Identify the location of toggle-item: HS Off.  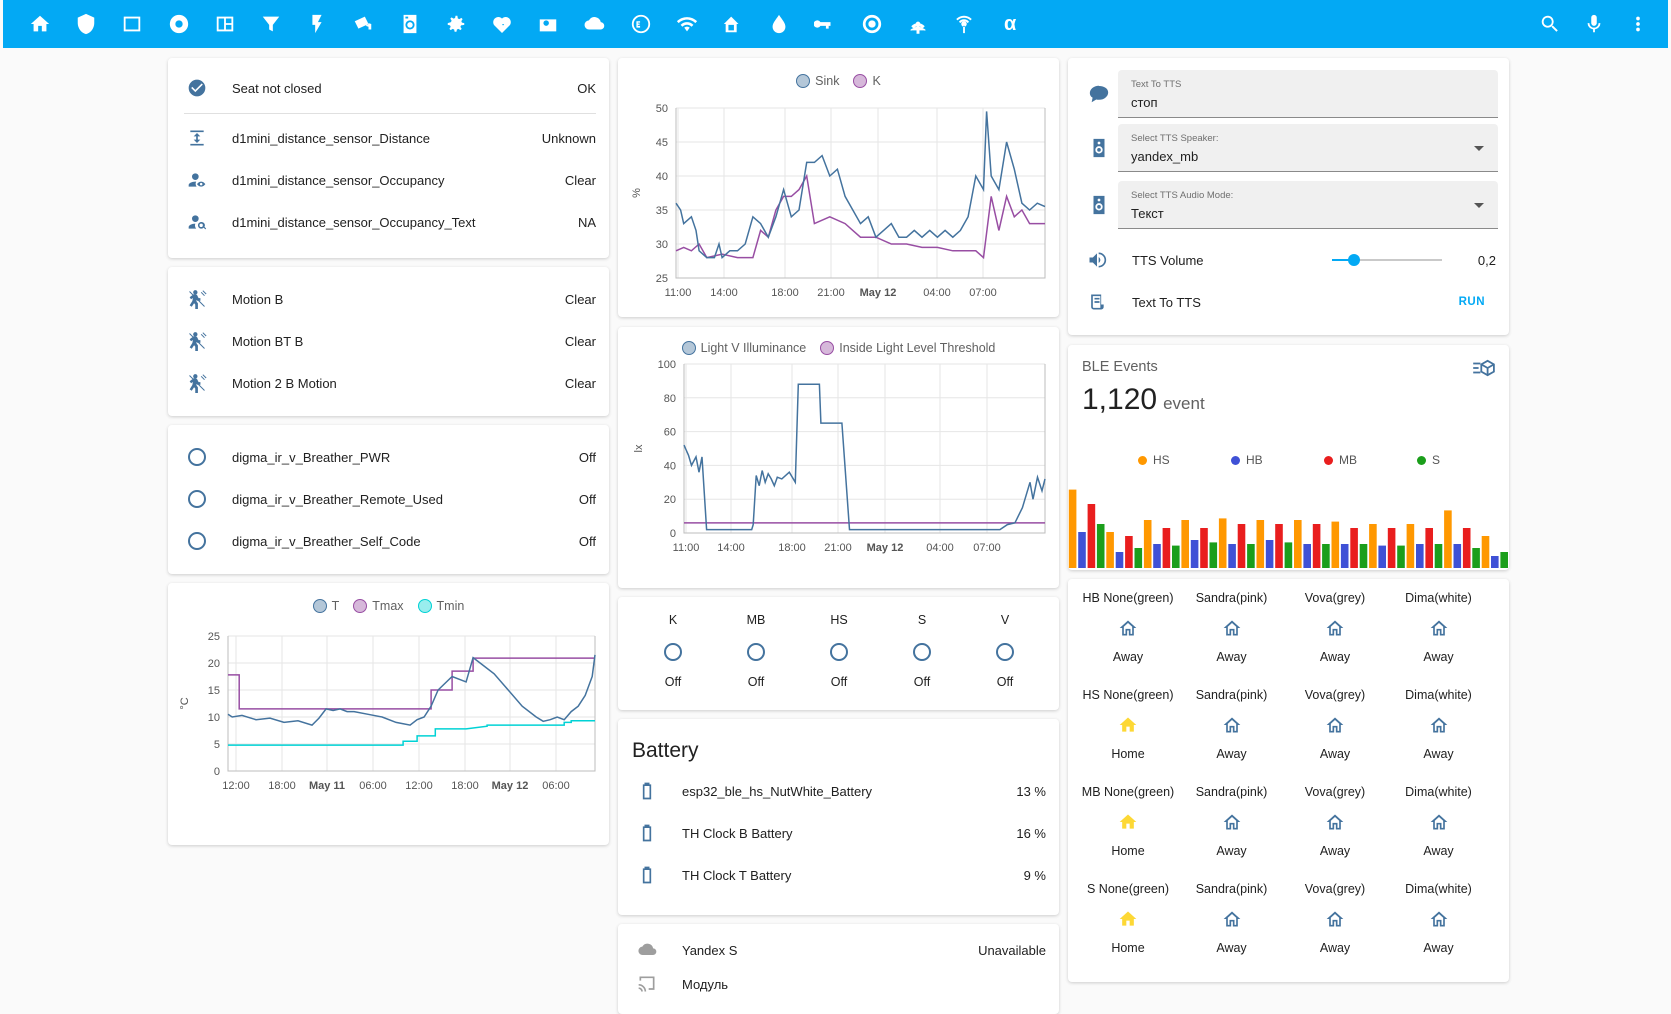
(839, 651).